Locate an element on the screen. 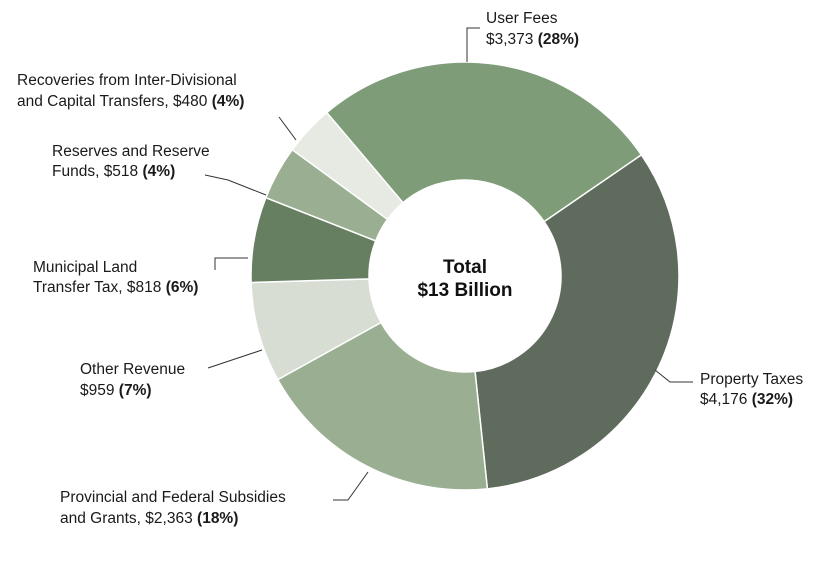 This screenshot has width=837, height=570. label-land-transfer: Municipal Land is located at coordinates (85, 267).